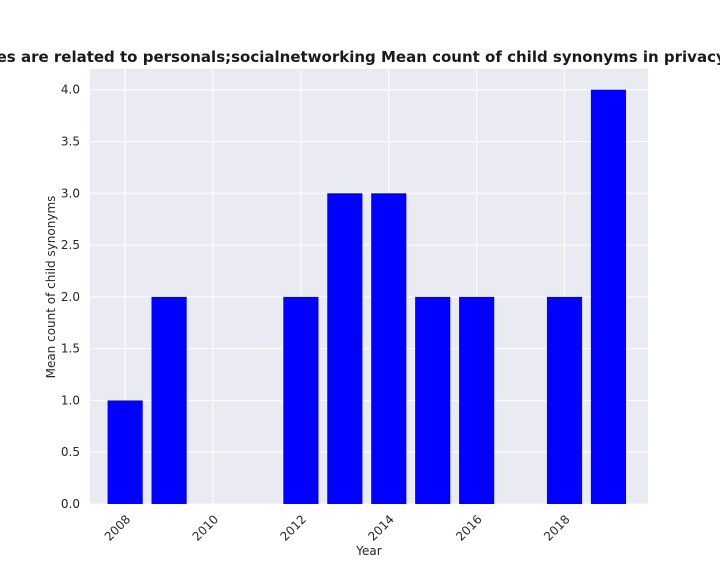 The image size is (720, 576). Describe the element at coordinates (564, 400) in the screenshot. I see `bar-2018` at that location.